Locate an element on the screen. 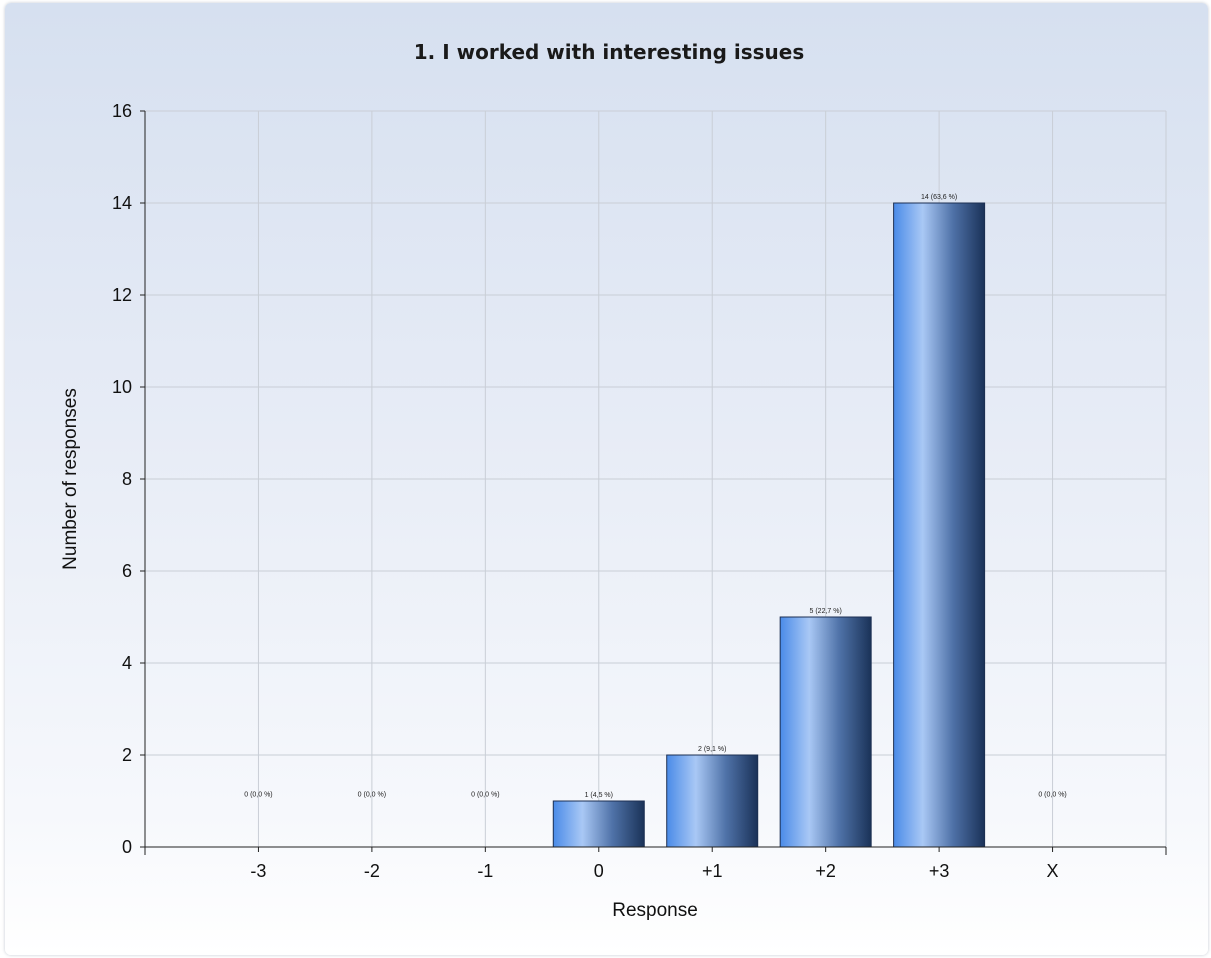 This screenshot has height=958, width=1211. x-tick-label: 0 is located at coordinates (599, 871).